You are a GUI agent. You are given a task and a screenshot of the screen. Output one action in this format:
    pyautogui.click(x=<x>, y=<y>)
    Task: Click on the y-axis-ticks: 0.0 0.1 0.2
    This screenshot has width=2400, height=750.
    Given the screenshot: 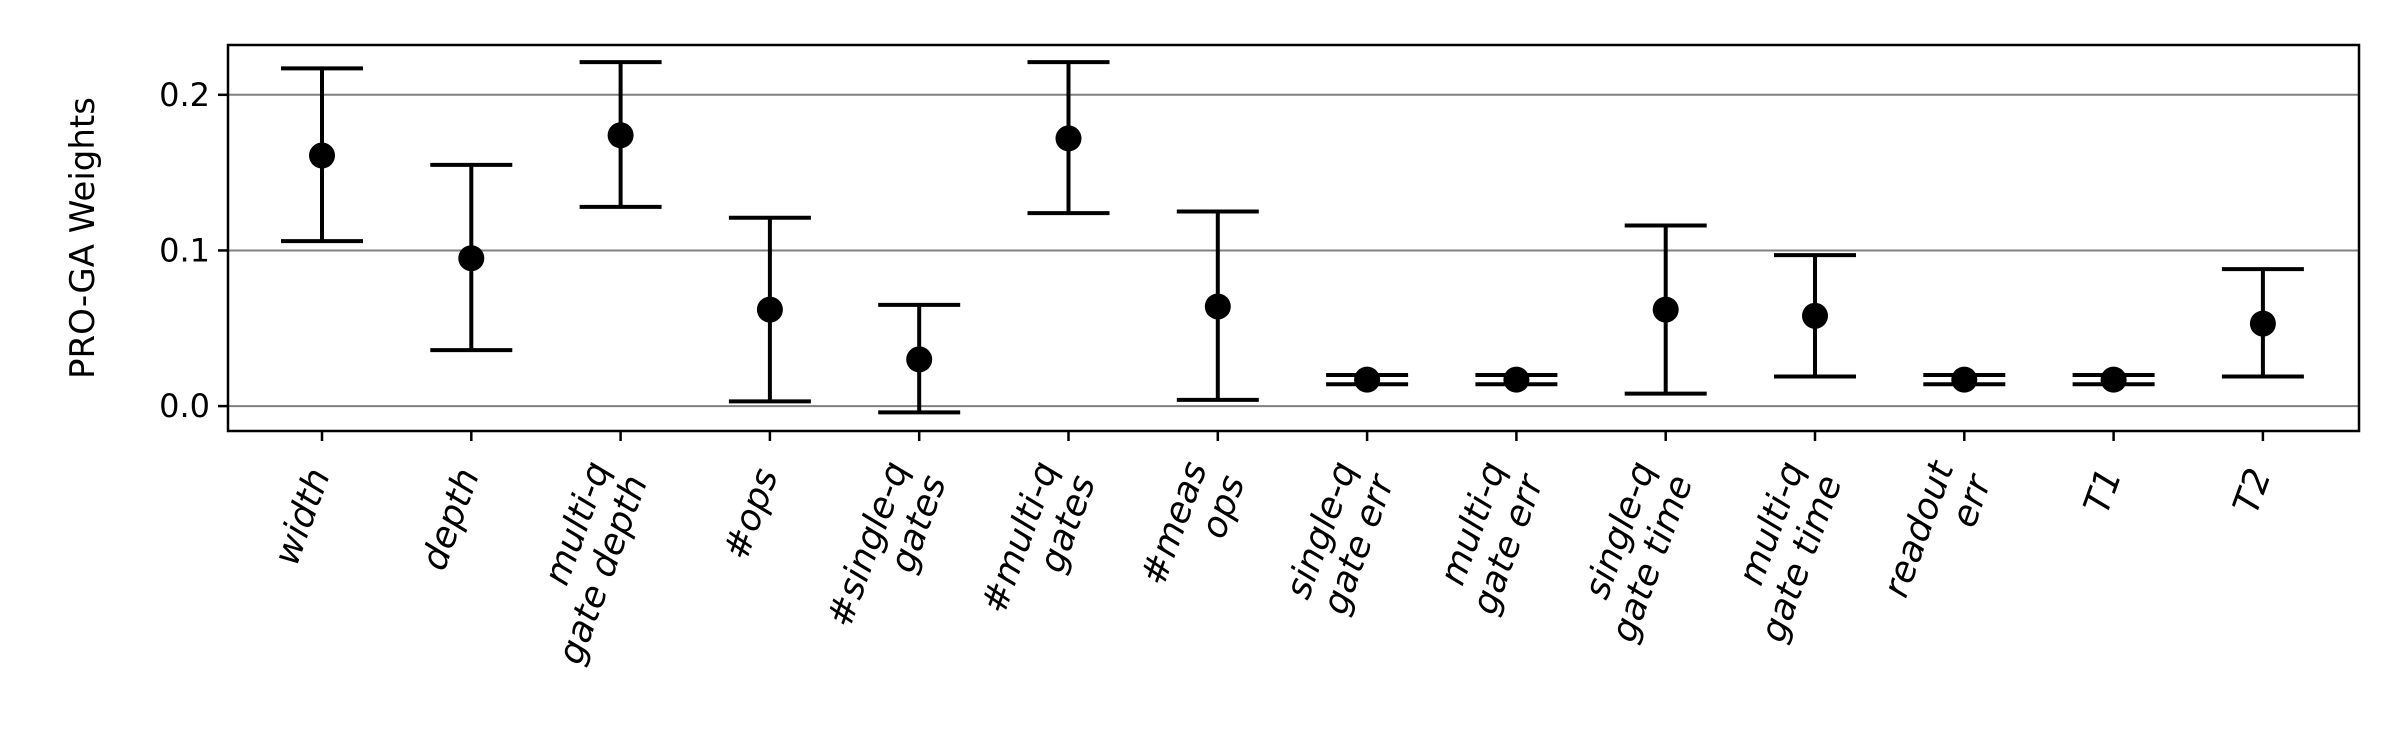 What is the action you would take?
    pyautogui.click(x=193, y=250)
    